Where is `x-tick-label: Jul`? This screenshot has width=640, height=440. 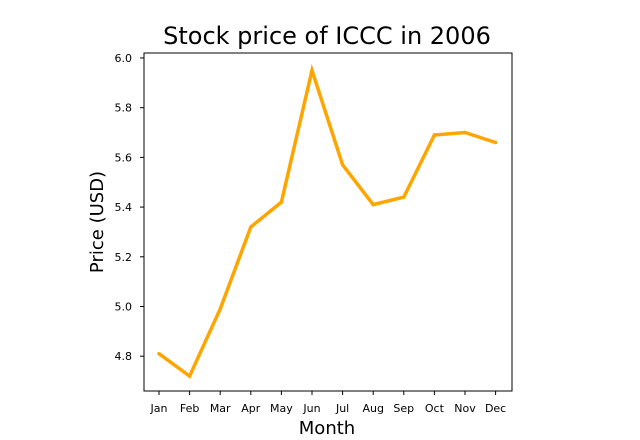 x-tick-label: Jul is located at coordinates (342, 408).